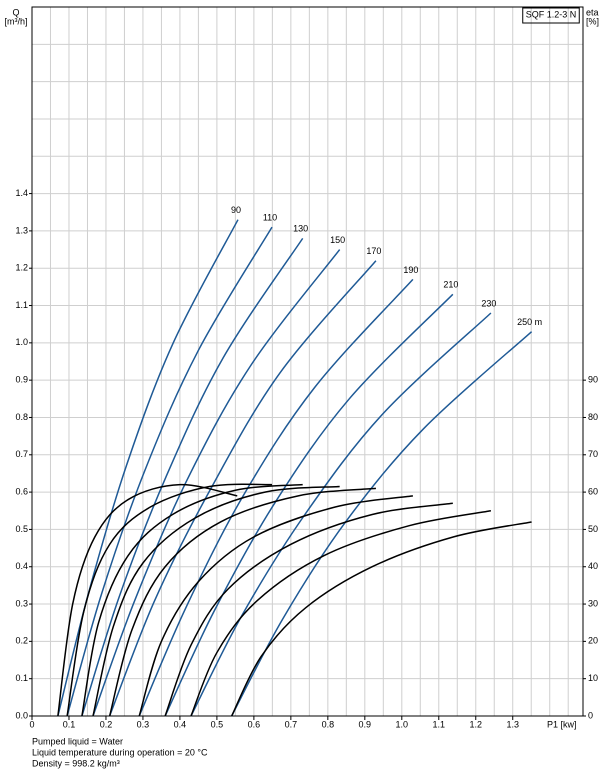 This screenshot has height=771, width=606. I want to click on y-tick-label: 0.8, so click(21, 417).